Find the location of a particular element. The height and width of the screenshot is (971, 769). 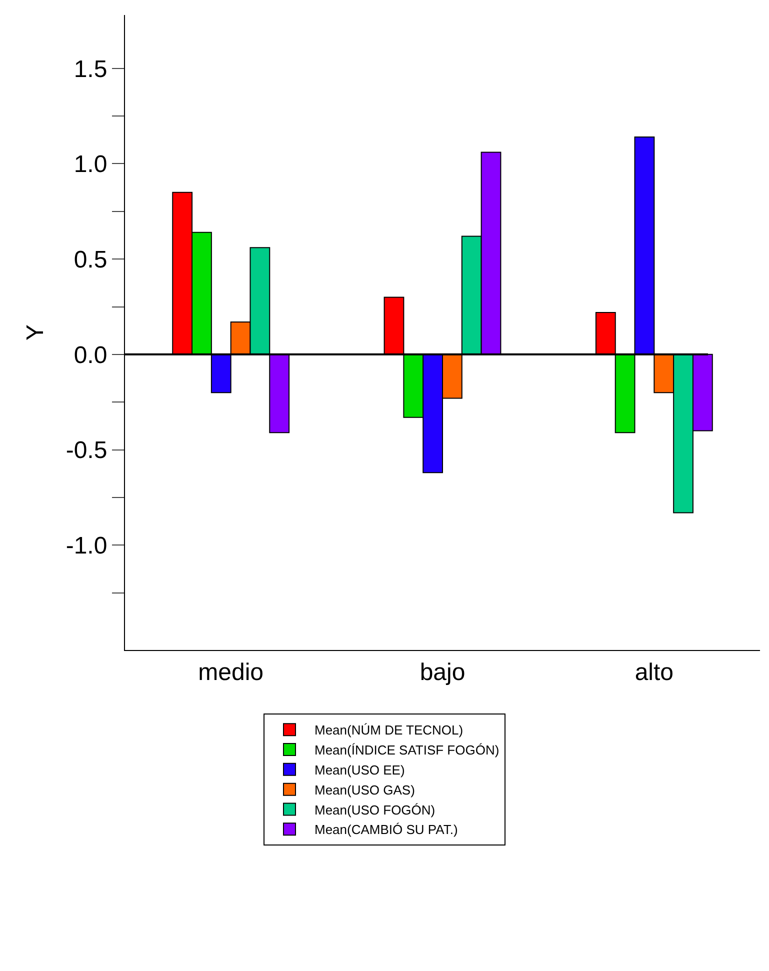

y-axis-title: Y is located at coordinates (35, 332).